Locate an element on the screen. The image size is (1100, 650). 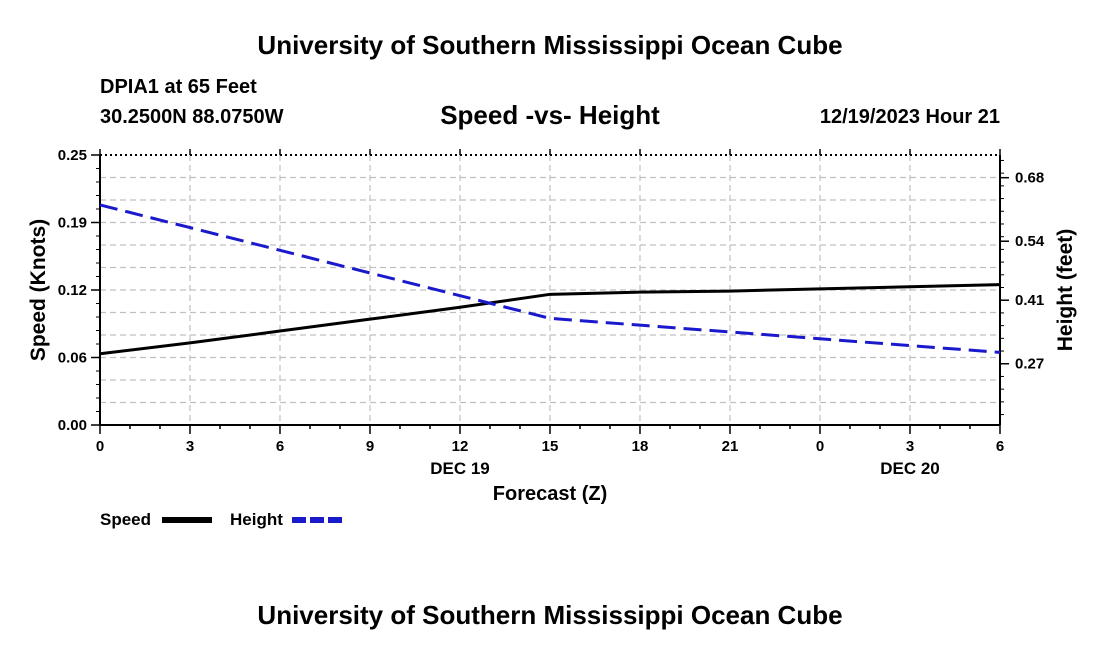
x-tick-label: 9 is located at coordinates (370, 446).